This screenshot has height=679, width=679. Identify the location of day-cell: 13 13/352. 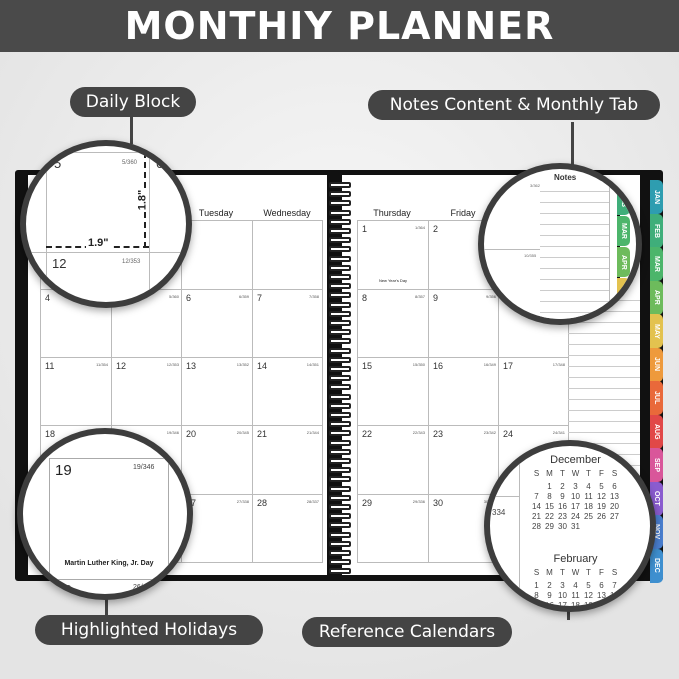
(216, 391).